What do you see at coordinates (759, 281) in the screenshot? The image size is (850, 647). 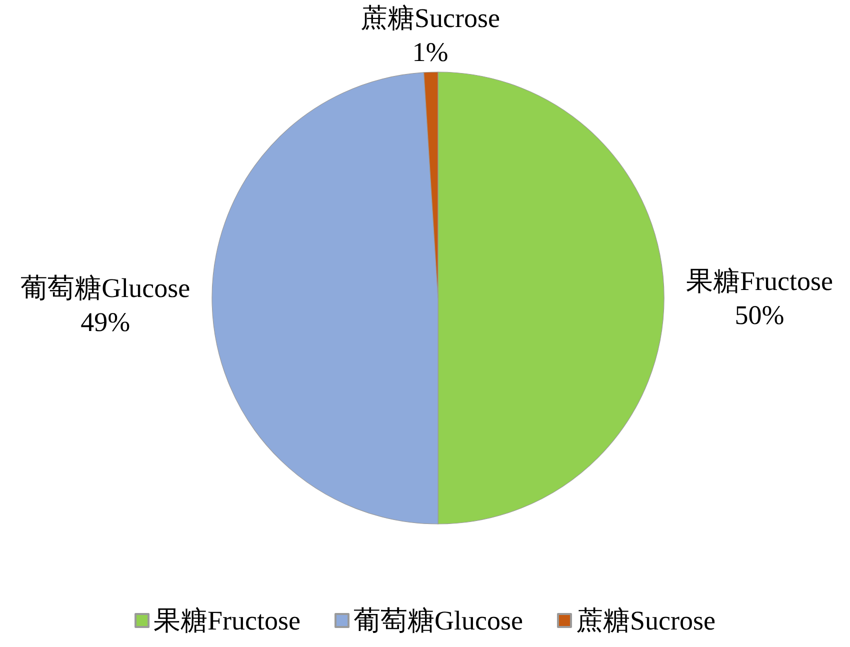 I see `slice-label: 果糖Fructose` at bounding box center [759, 281].